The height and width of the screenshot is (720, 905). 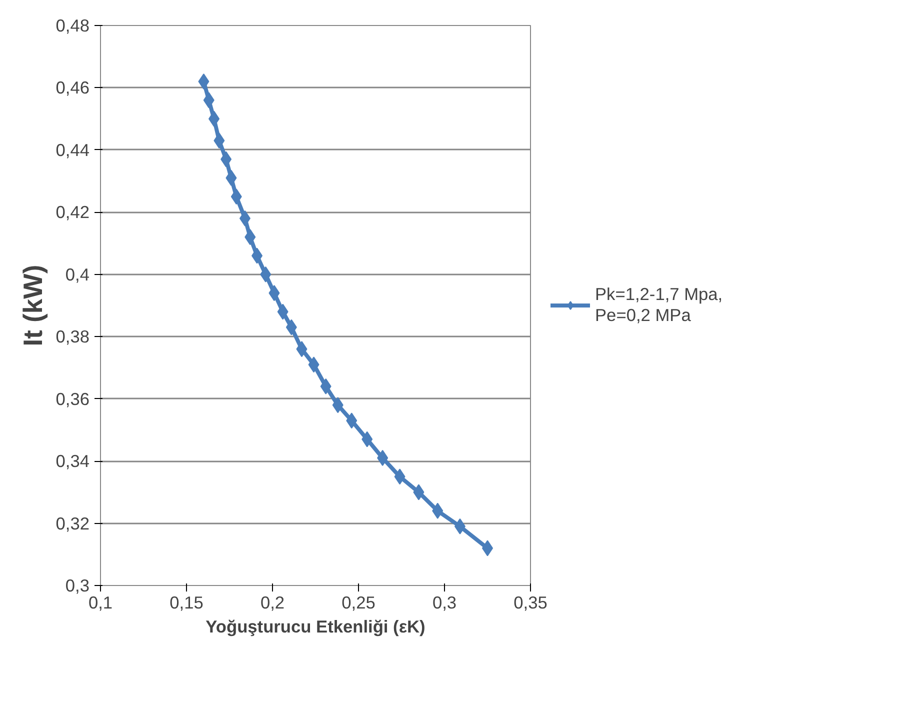 I want to click on x-tick-label: 0,25, so click(x=359, y=602).